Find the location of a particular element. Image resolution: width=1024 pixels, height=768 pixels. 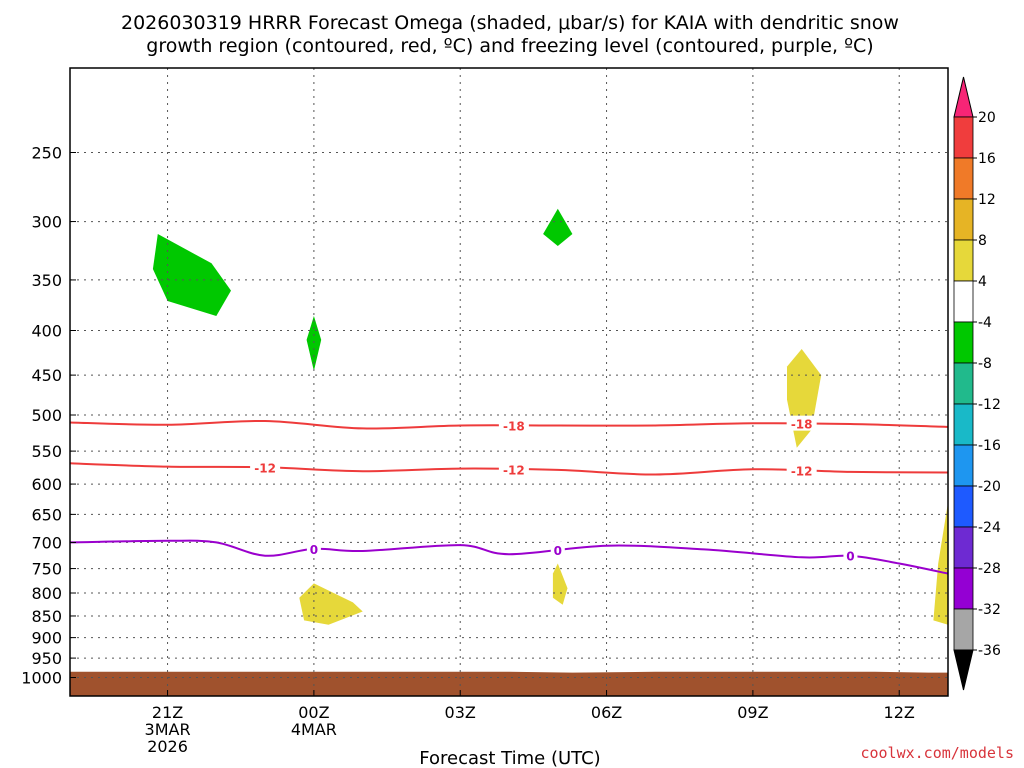

colorbar-tick-label--36: -36 is located at coordinates (989, 651).